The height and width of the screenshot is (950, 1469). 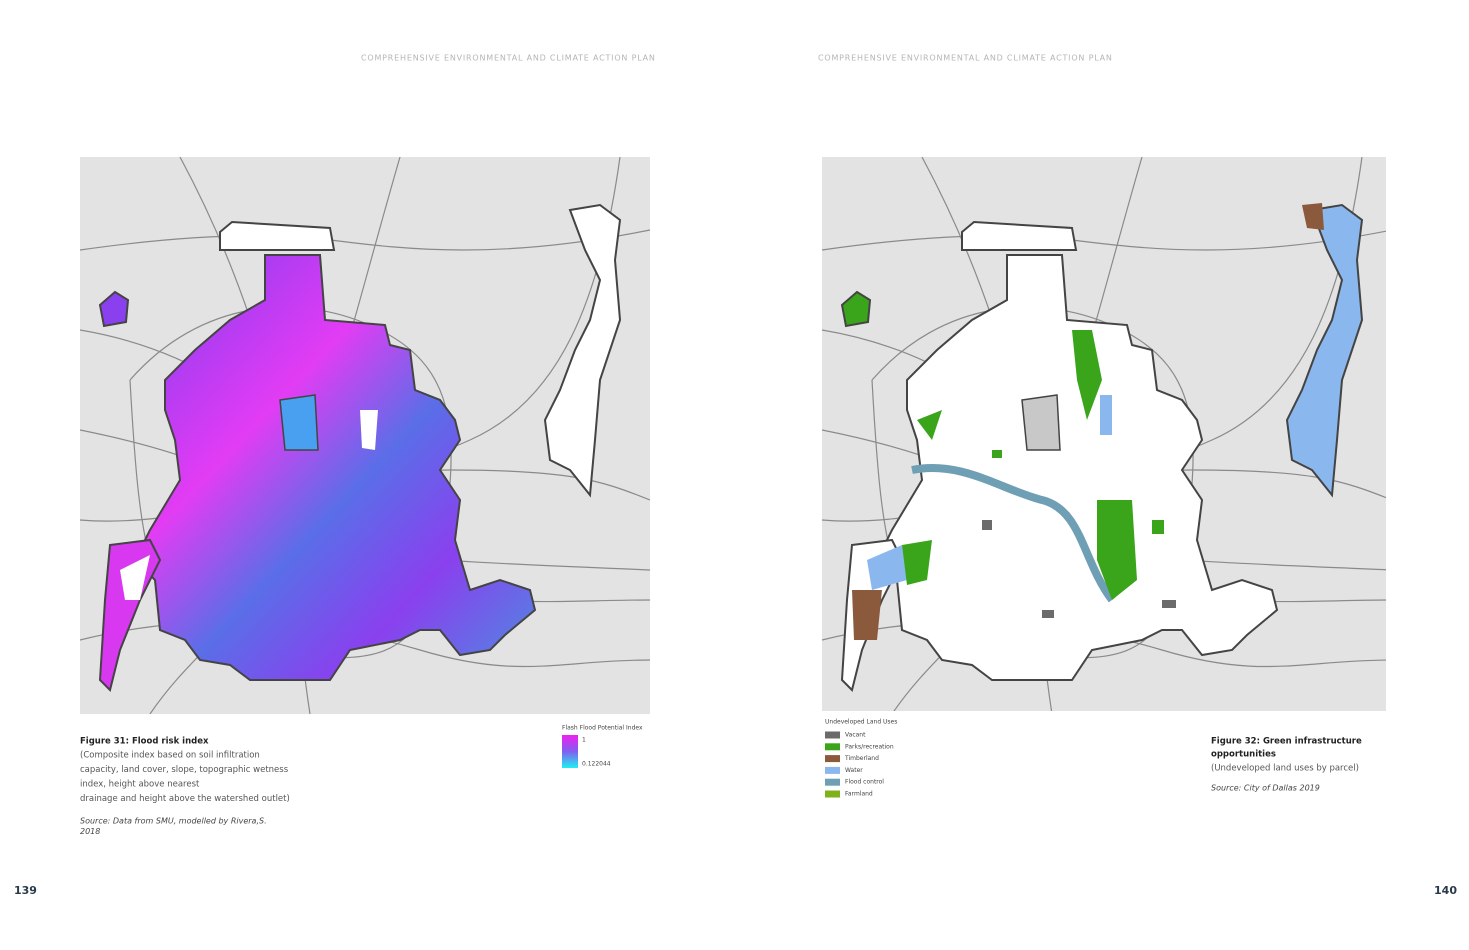 What do you see at coordinates (140, 785) in the screenshot?
I see `figure-description: index, height above nearest` at bounding box center [140, 785].